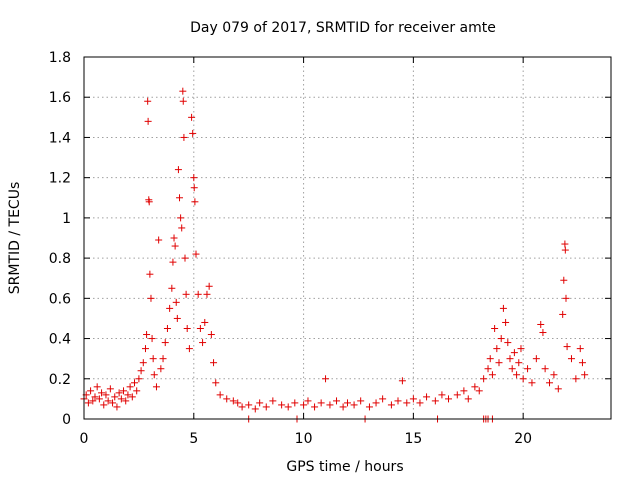 The height and width of the screenshot is (480, 640). Describe the element at coordinates (60, 179) in the screenshot. I see `y-tick-label: 1.2` at that location.